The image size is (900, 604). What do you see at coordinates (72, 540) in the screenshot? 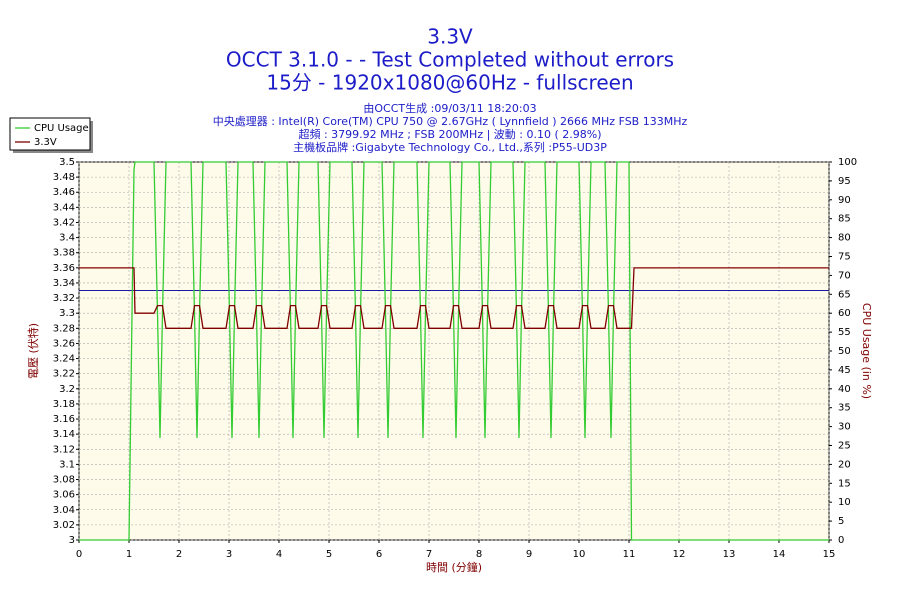
I see `y-tick-label: 3` at bounding box center [72, 540].